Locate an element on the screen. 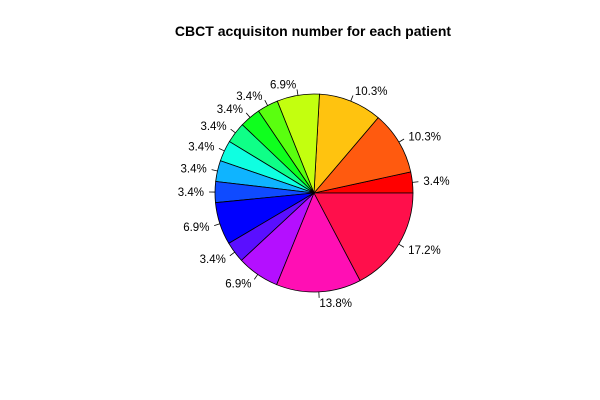  pie-slice-label-1: 3.4% is located at coordinates (436, 182).